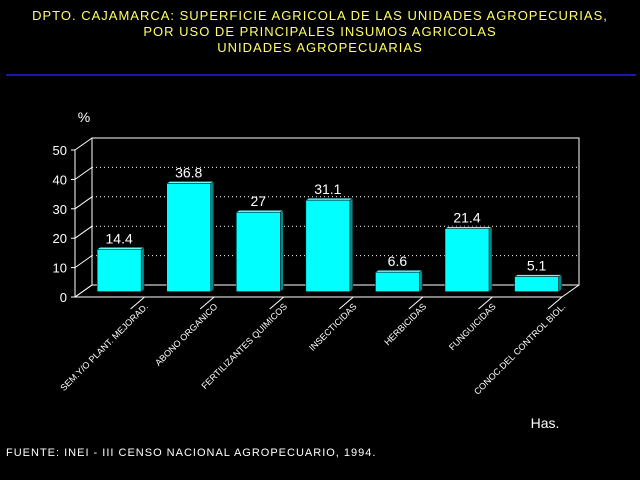 Image resolution: width=640 pixels, height=480 pixels. Describe the element at coordinates (119, 238) in the screenshot. I see `data-label: 14.4` at that location.